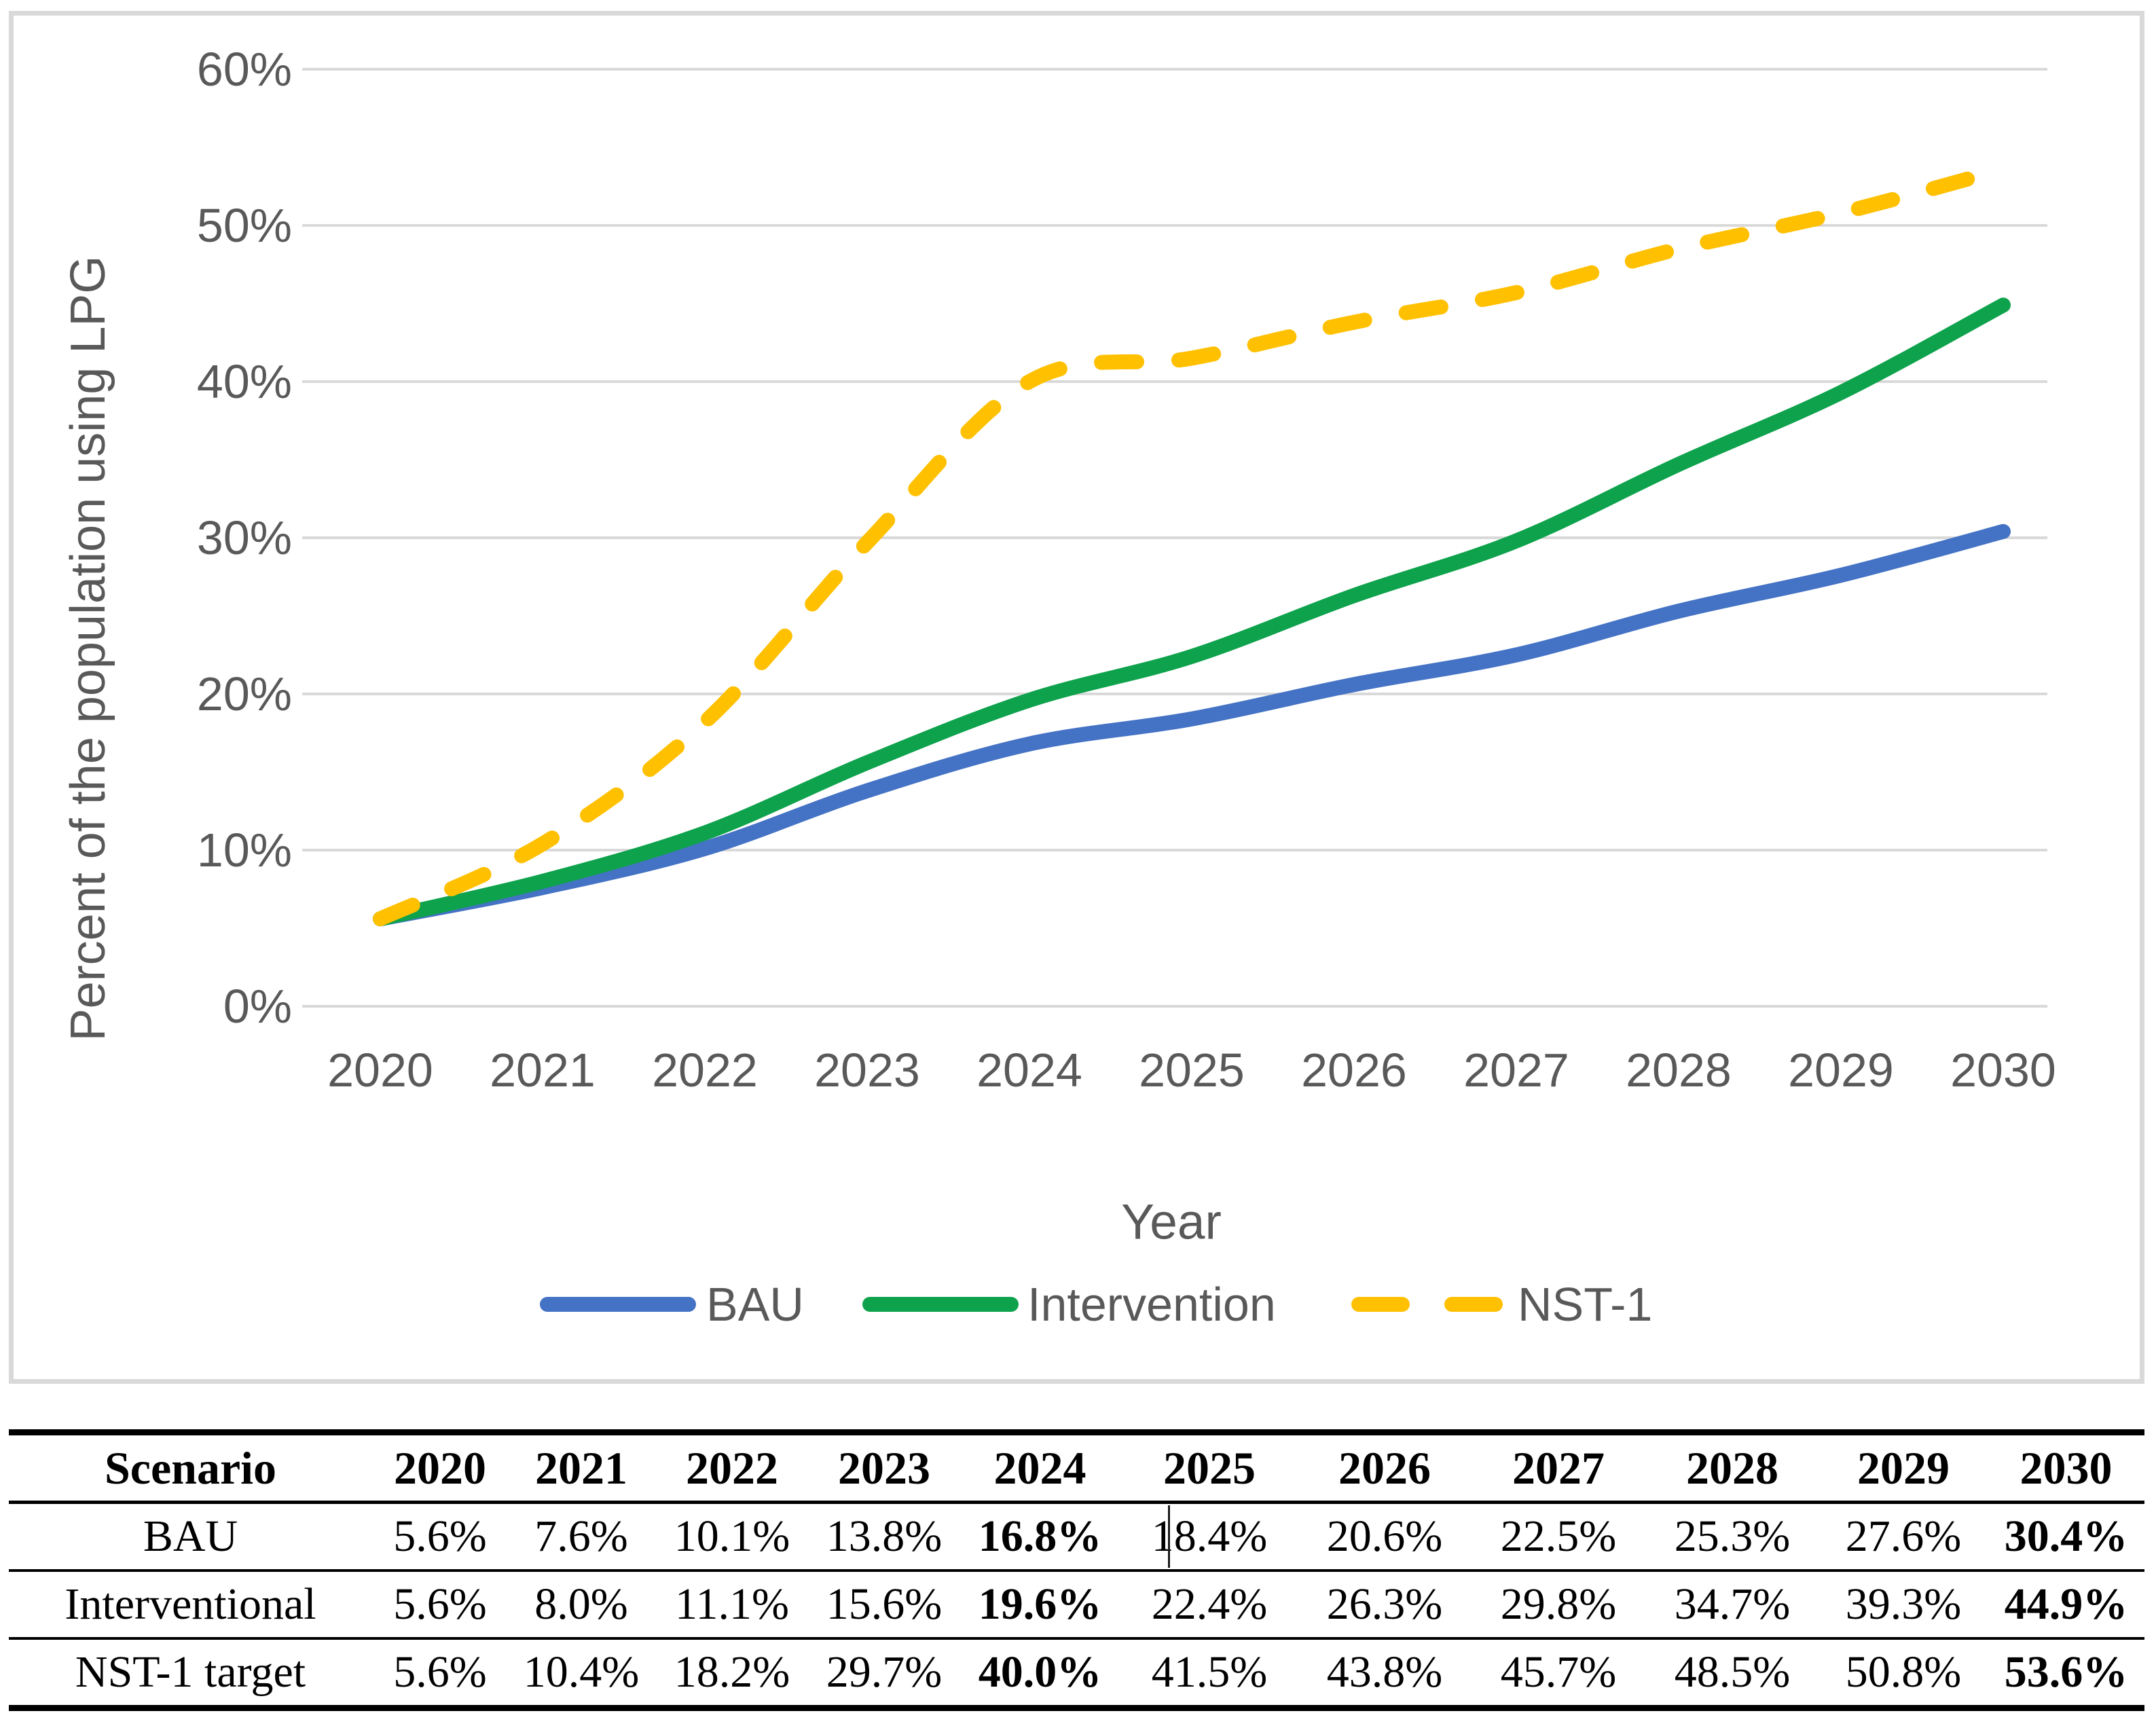 Image resolution: width=2156 pixels, height=1726 pixels. Describe the element at coordinates (1679, 1070) in the screenshot. I see `x-tick-label: 2028` at that location.